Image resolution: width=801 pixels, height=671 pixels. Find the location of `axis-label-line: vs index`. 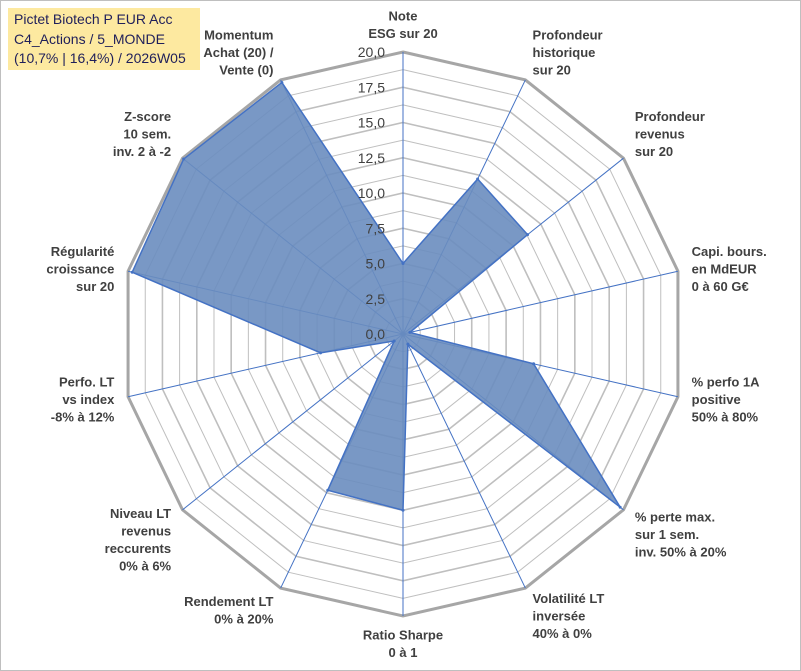

axis-label-line: vs index is located at coordinates (88, 399).